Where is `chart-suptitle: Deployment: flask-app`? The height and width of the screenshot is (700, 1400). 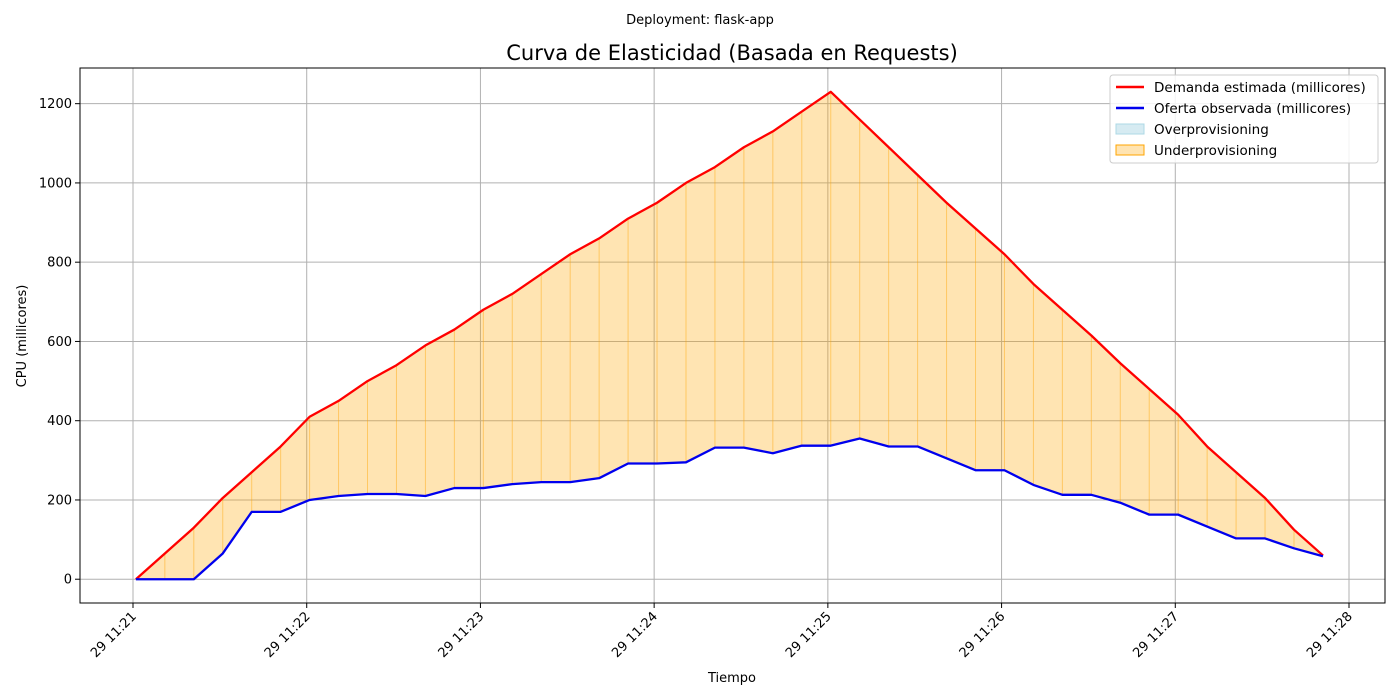
chart-suptitle: Deployment: flask-app is located at coordinates (700, 20).